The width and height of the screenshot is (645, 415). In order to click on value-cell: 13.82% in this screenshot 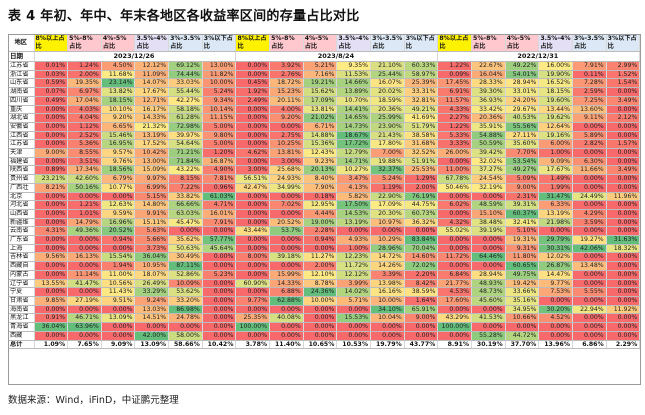, I will do `click(118, 92)`.